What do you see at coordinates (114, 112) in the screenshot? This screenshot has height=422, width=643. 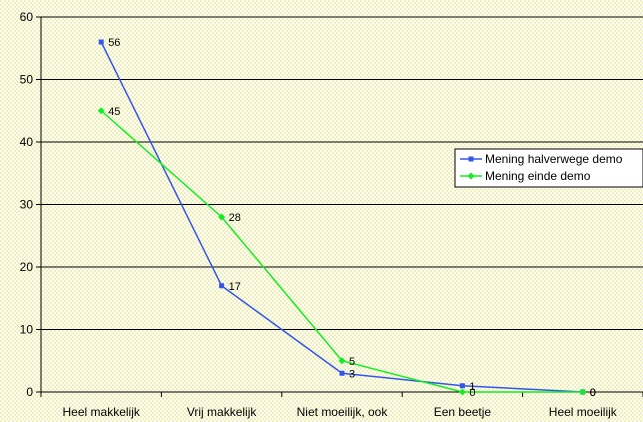 I see `data-label: 45` at bounding box center [114, 112].